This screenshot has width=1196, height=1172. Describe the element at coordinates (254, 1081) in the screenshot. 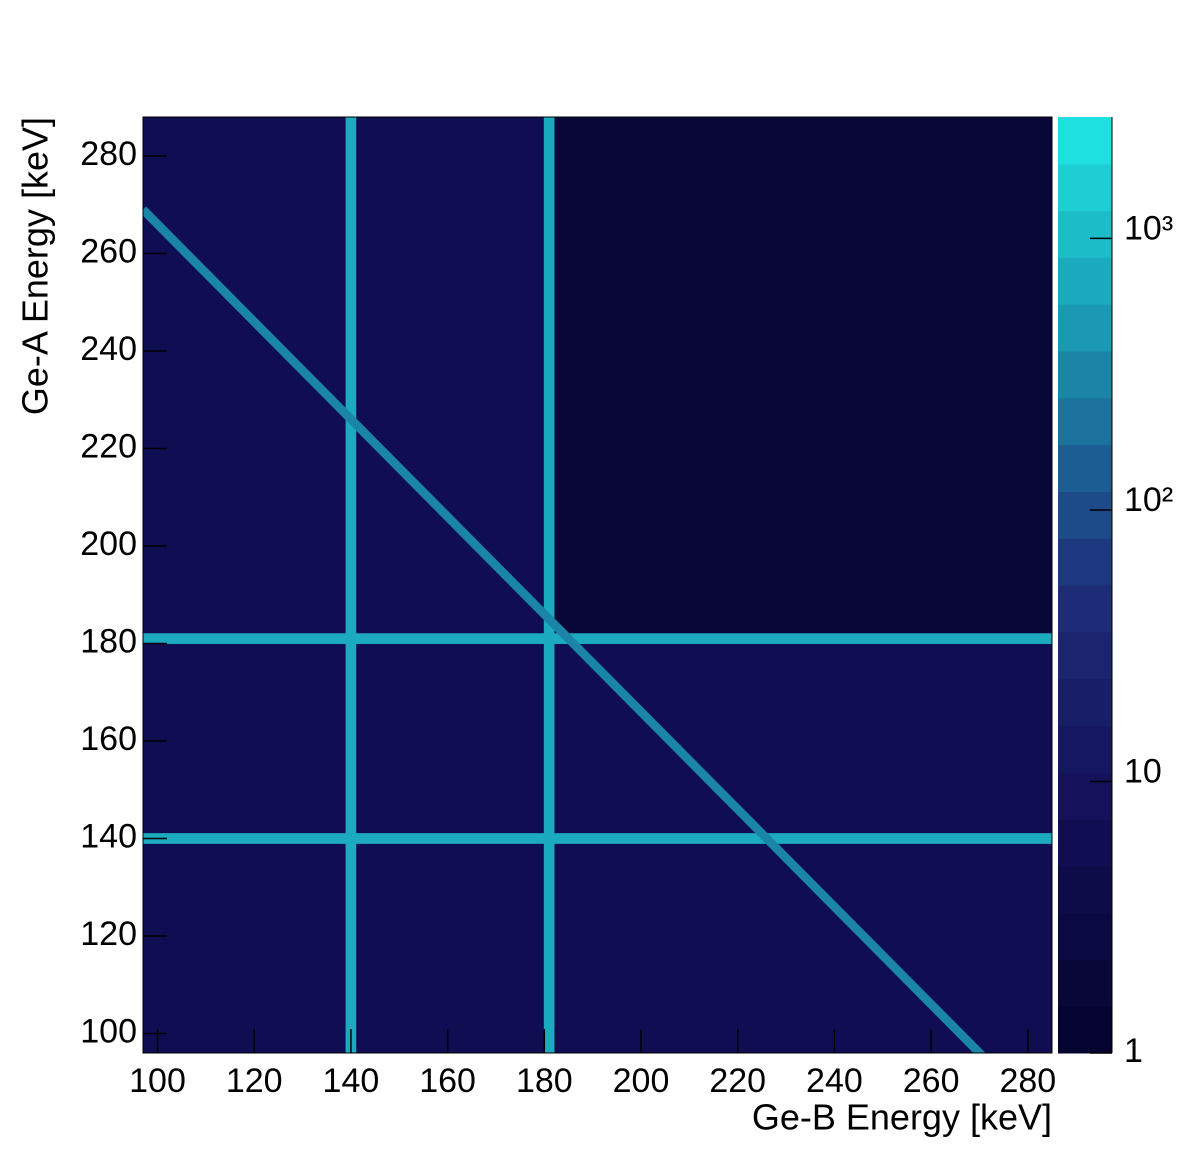

I see `x-tick-label: 120` at that location.